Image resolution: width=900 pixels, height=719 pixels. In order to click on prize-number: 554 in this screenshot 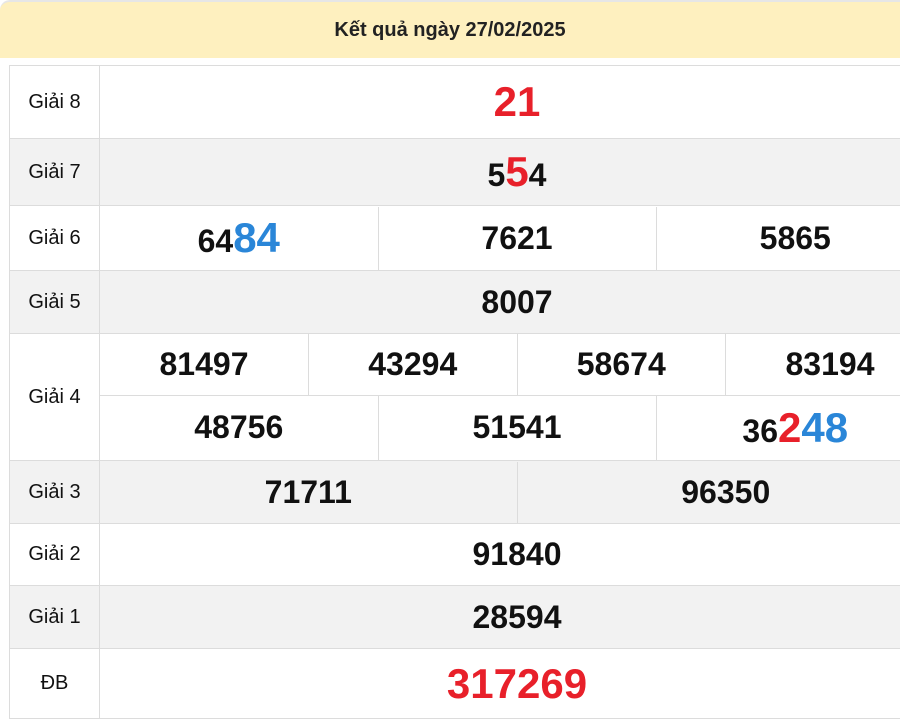, I will do `click(500, 172)`.